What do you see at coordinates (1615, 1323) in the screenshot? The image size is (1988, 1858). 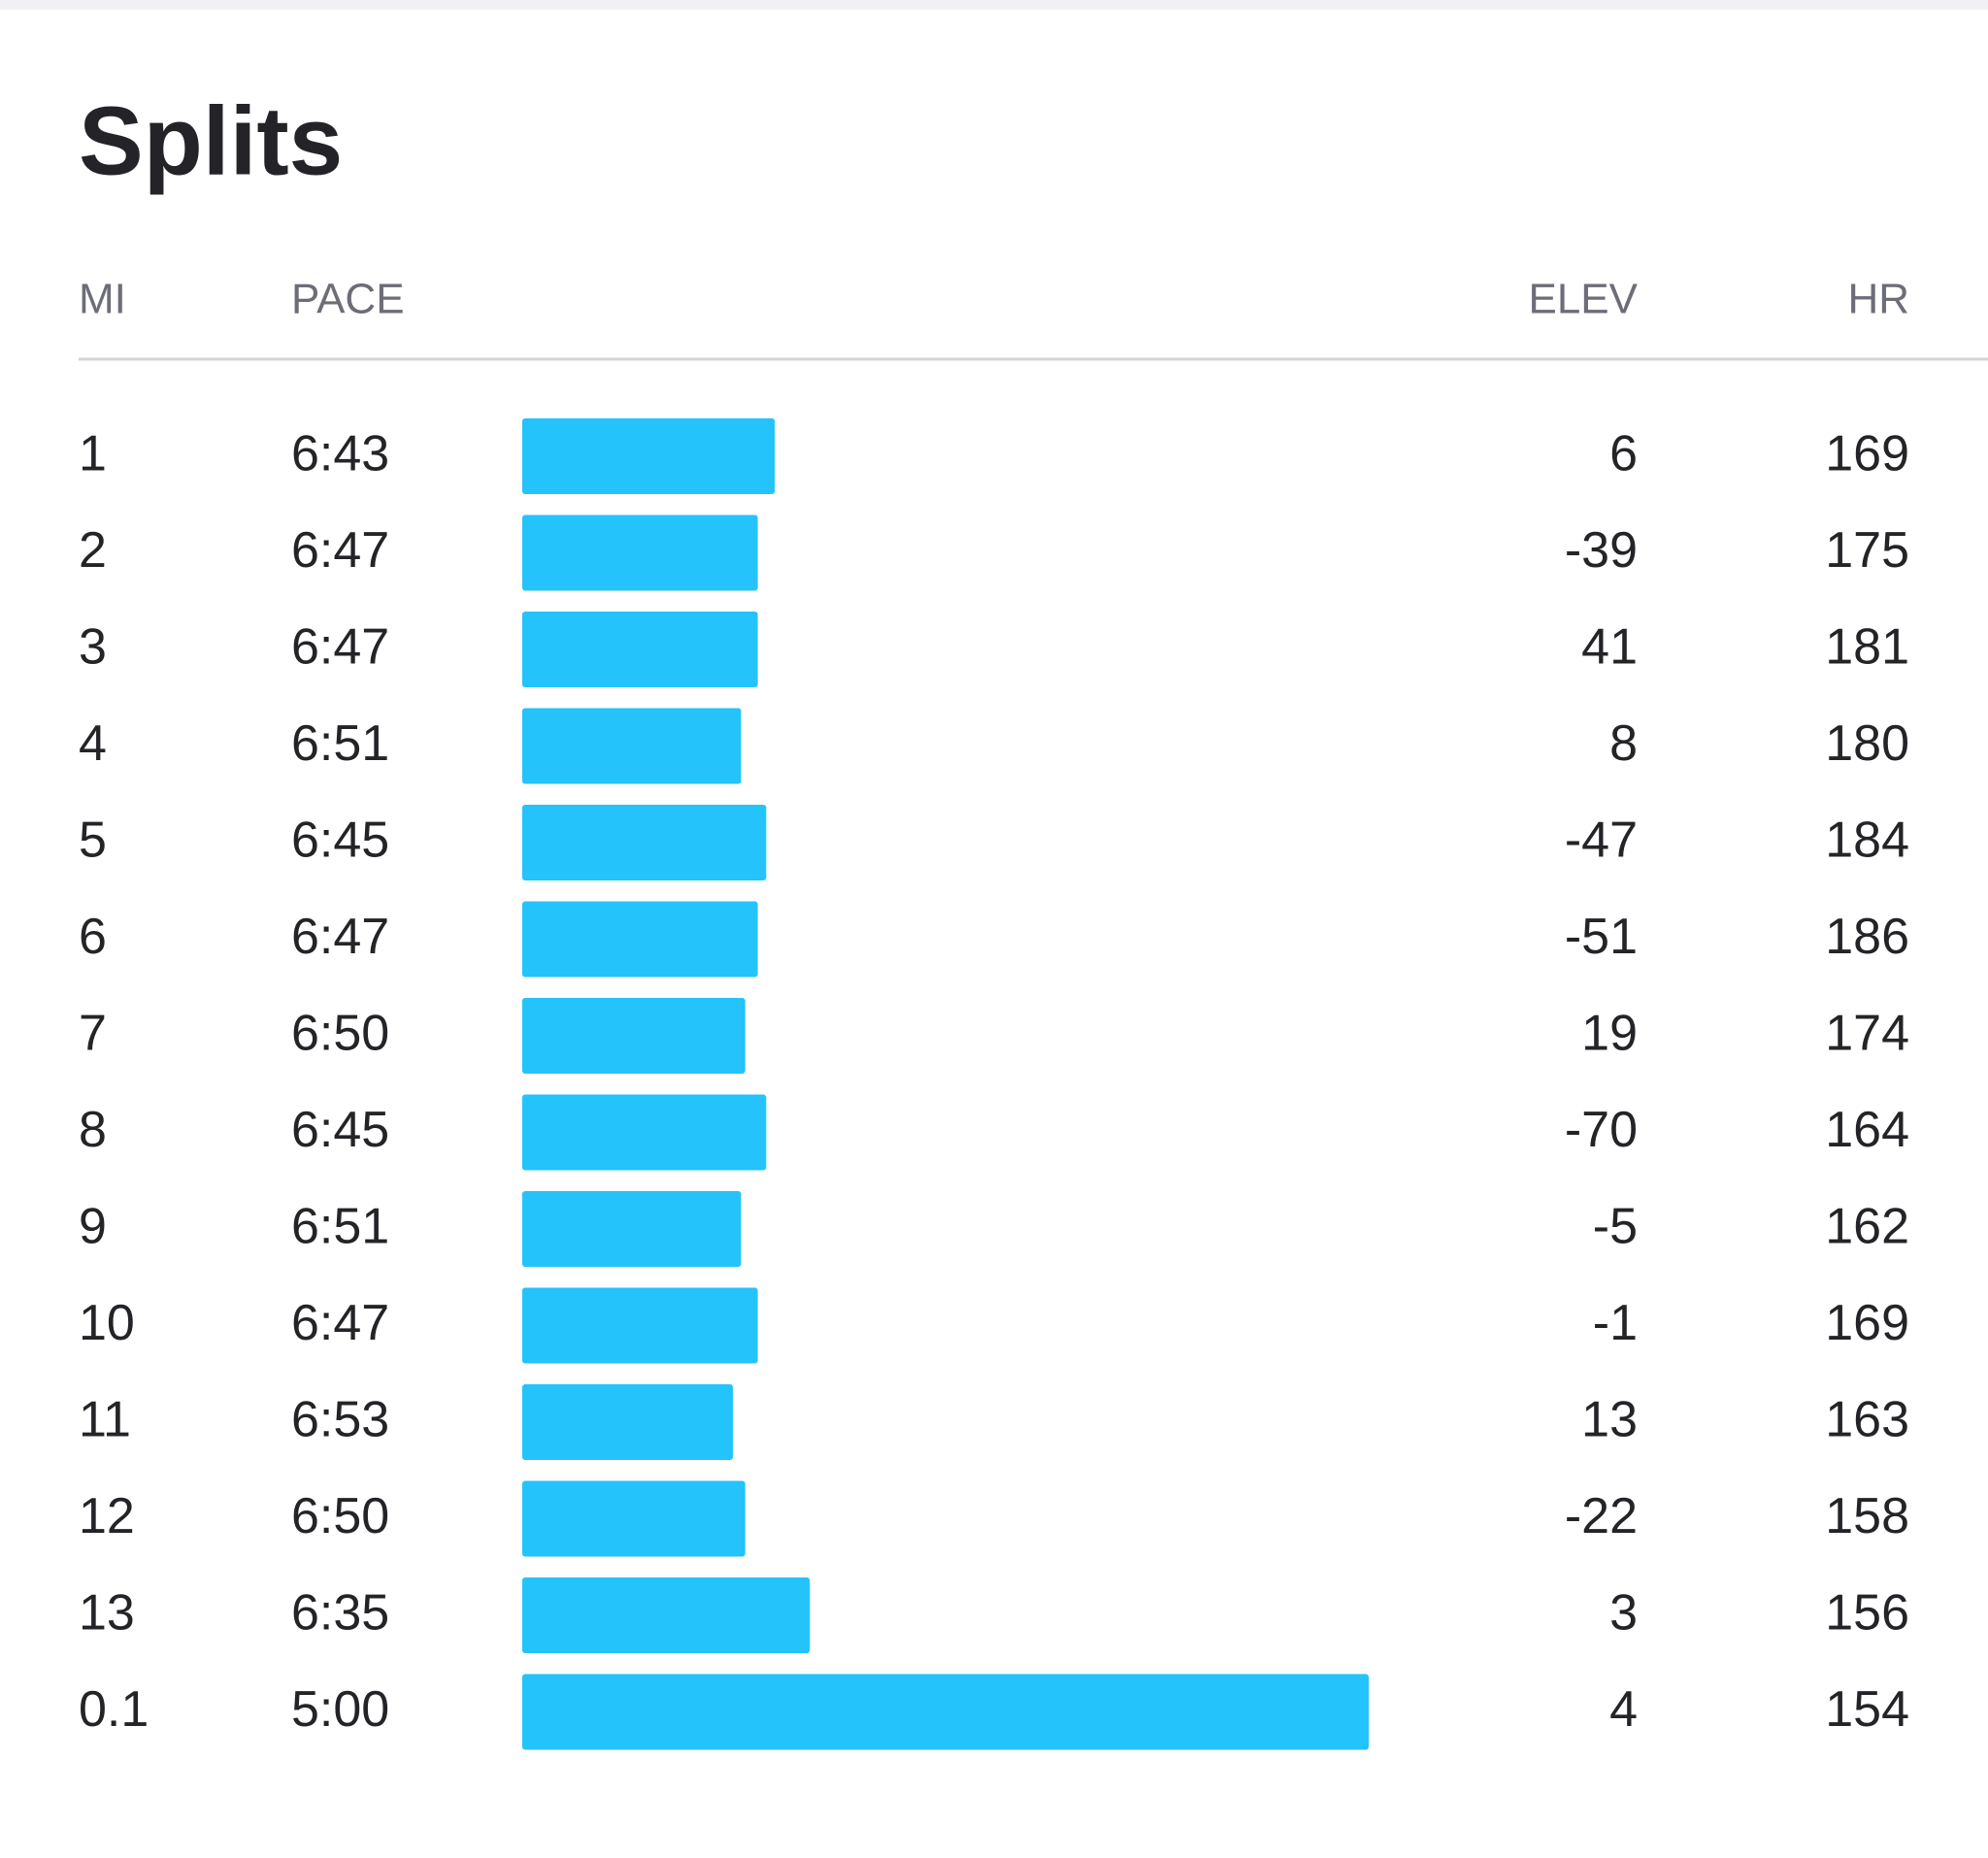 I see `split-elev: -1` at bounding box center [1615, 1323].